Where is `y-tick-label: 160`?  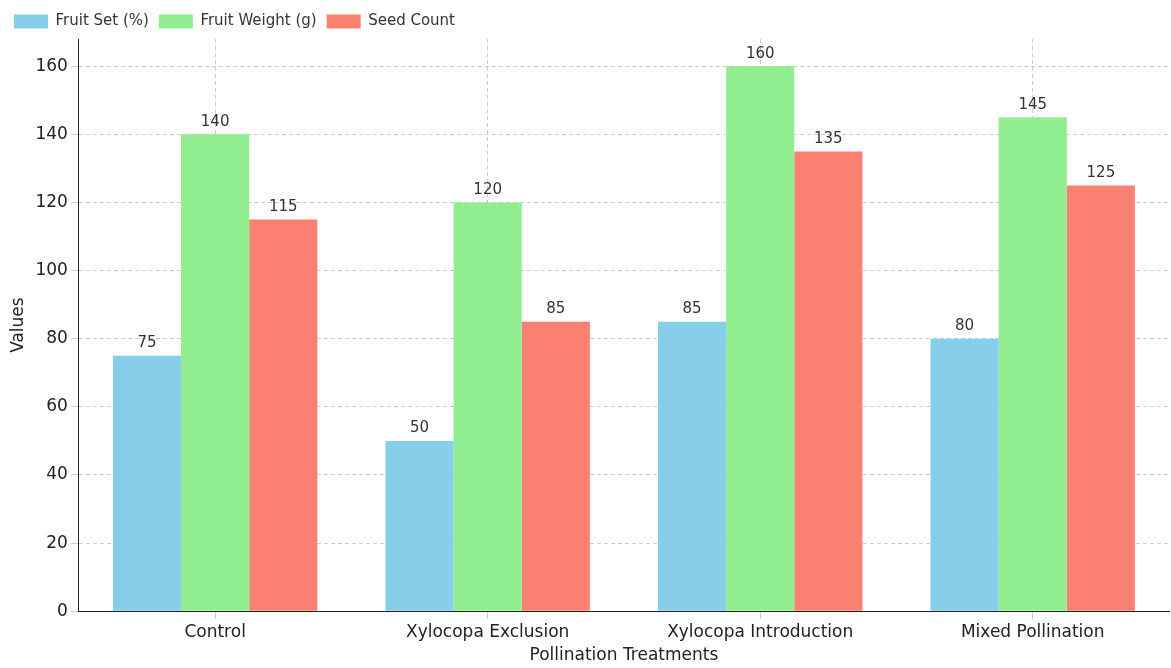 y-tick-label: 160 is located at coordinates (51, 64).